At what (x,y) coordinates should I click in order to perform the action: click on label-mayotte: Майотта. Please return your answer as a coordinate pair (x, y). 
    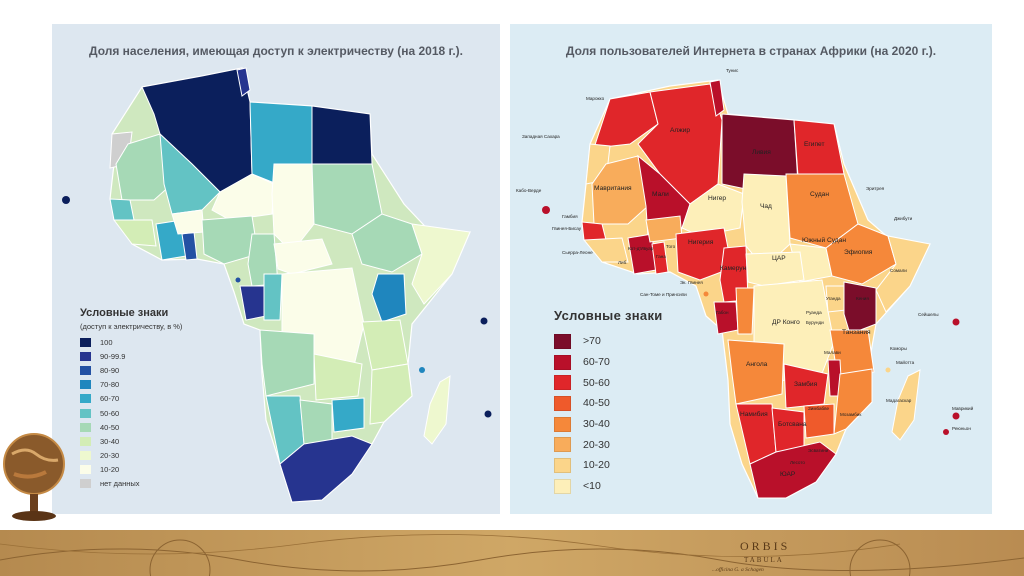
    Looking at the image, I should click on (905, 362).